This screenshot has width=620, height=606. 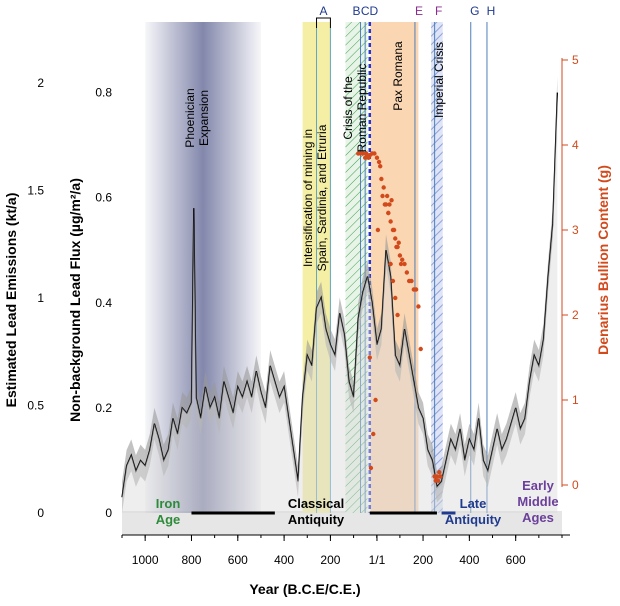 I want to click on emission-tick-label: 2, so click(x=40, y=83).